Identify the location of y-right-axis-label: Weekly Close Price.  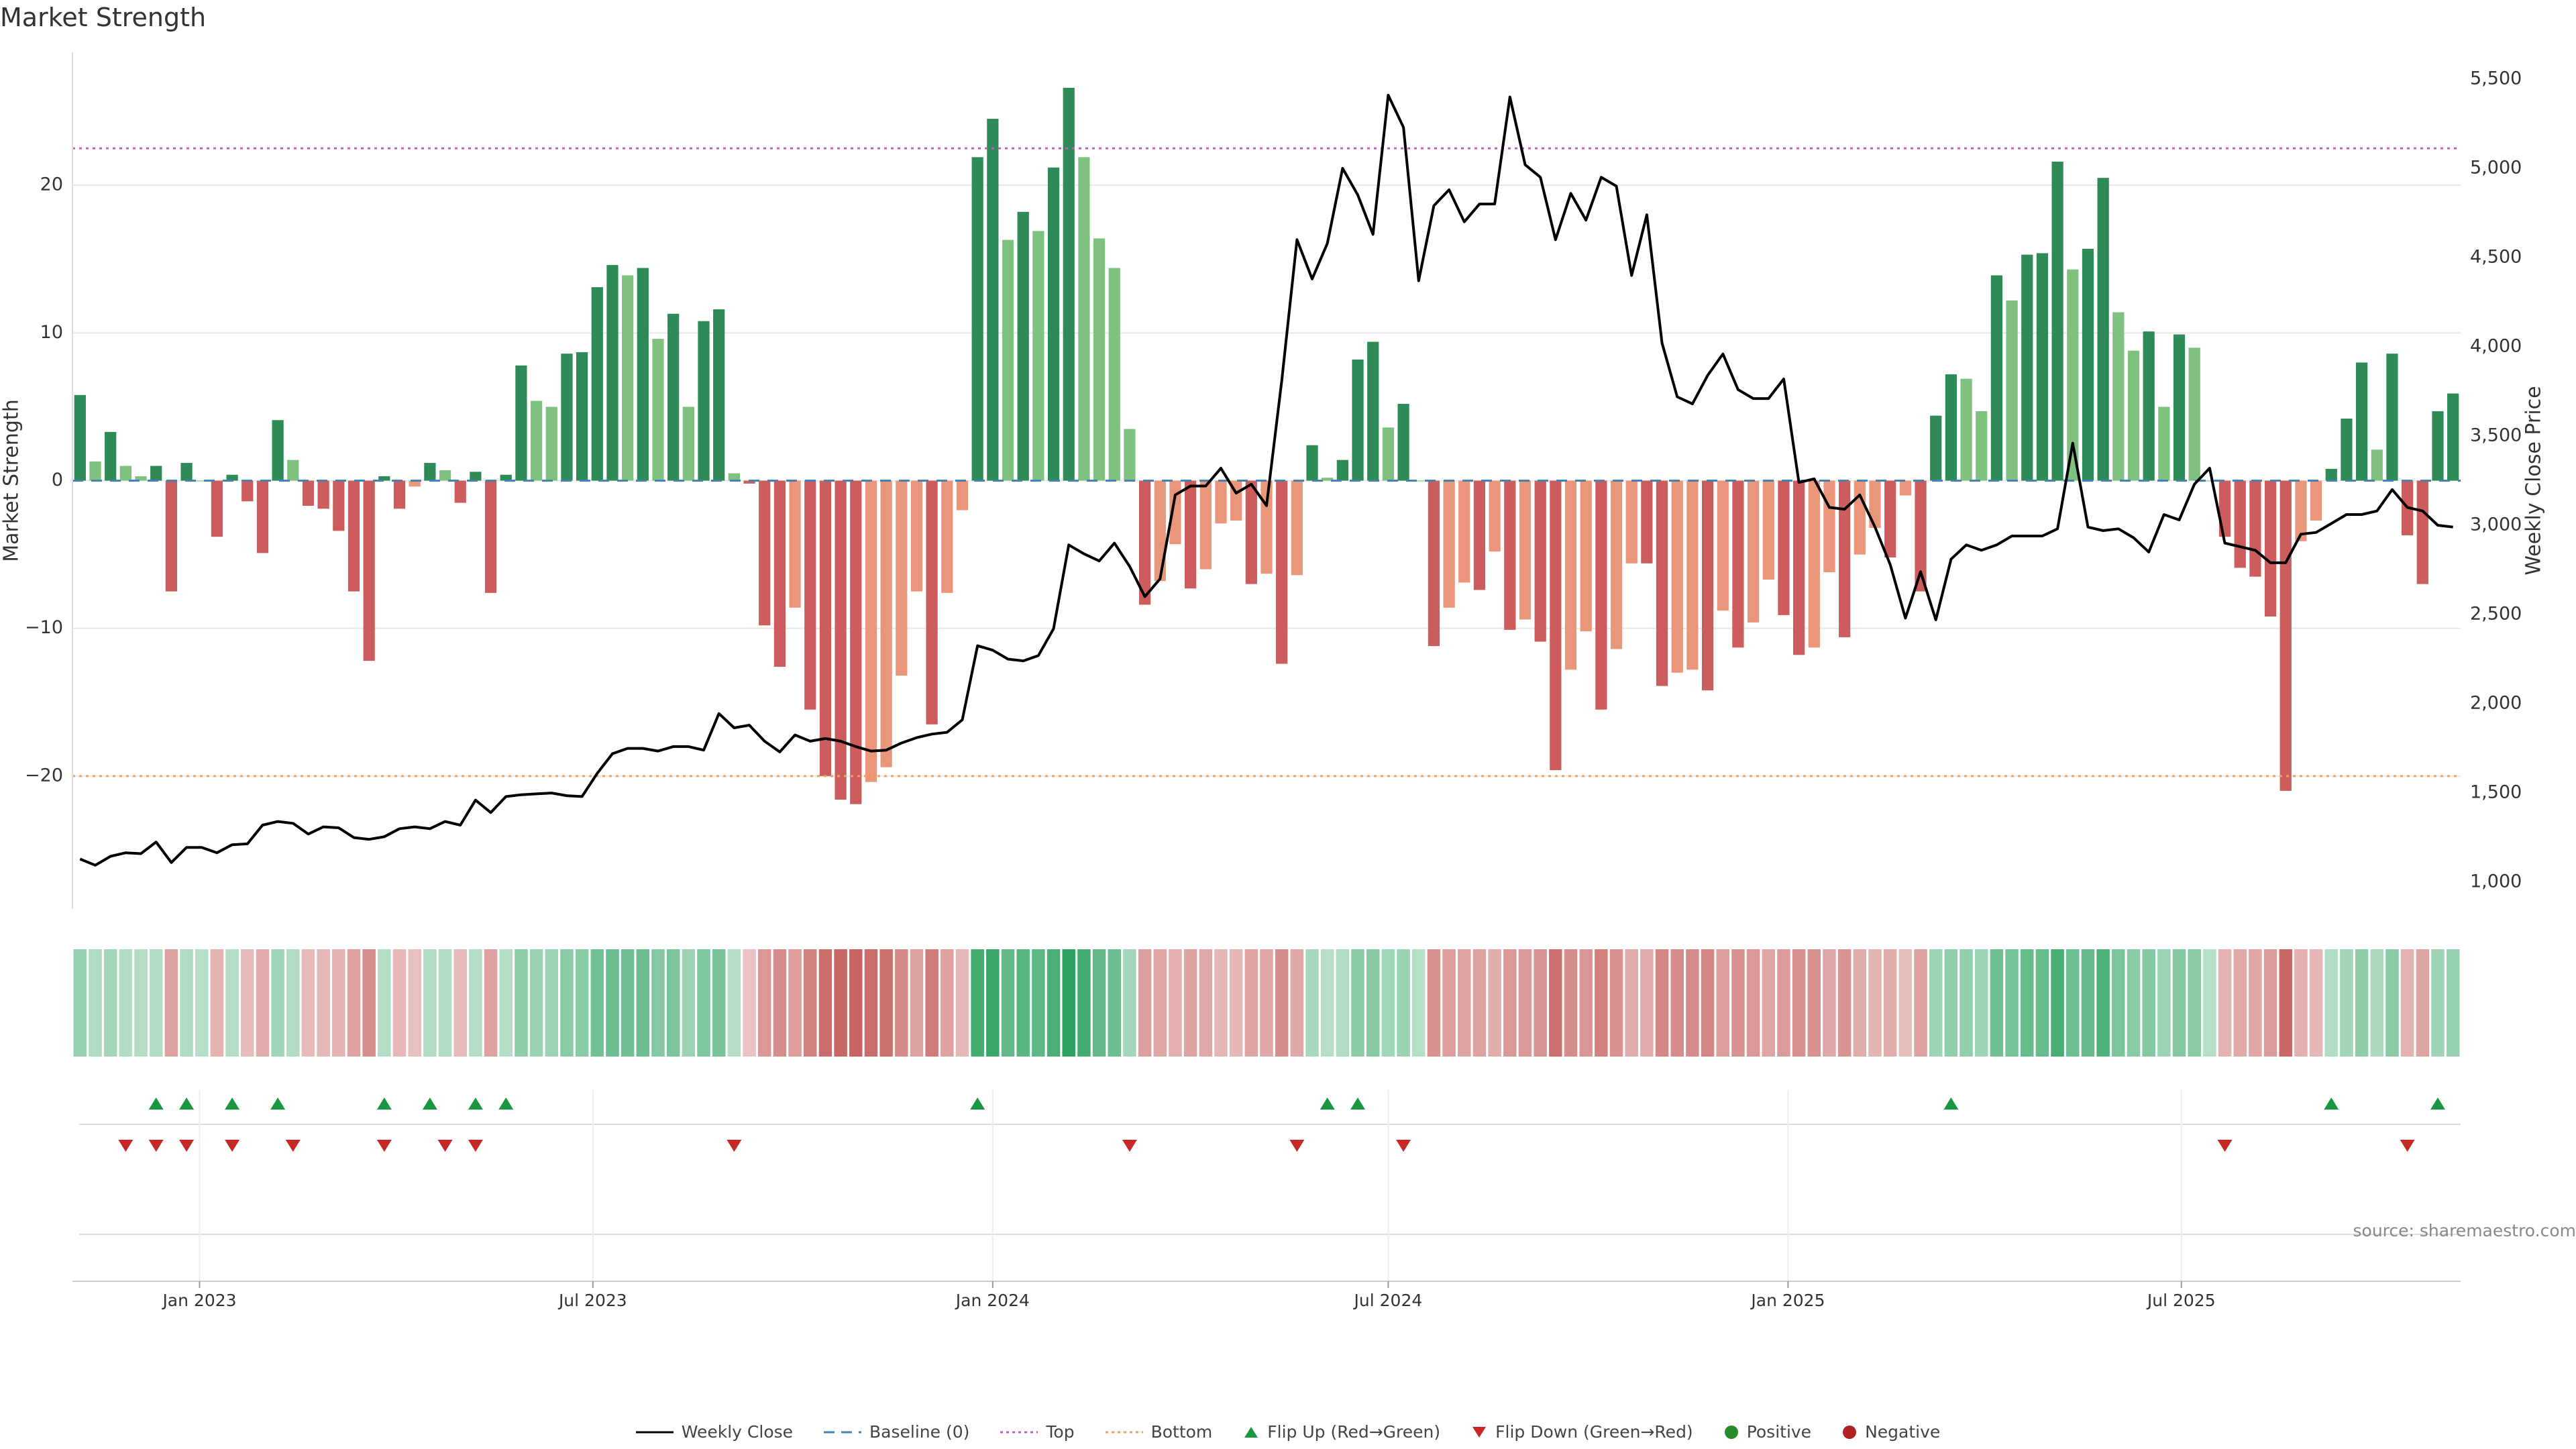
(2534, 480).